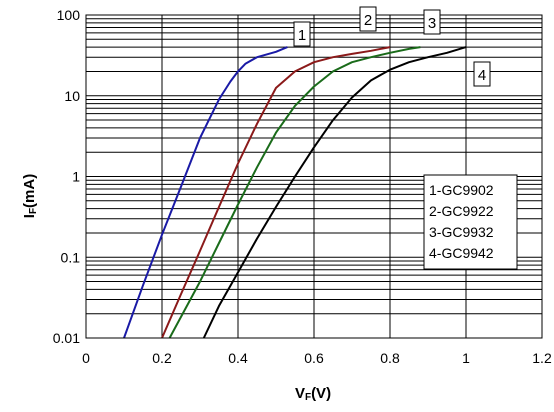 The height and width of the screenshot is (412, 554). What do you see at coordinates (466, 358) in the screenshot?
I see `x-tick-label: 1` at bounding box center [466, 358].